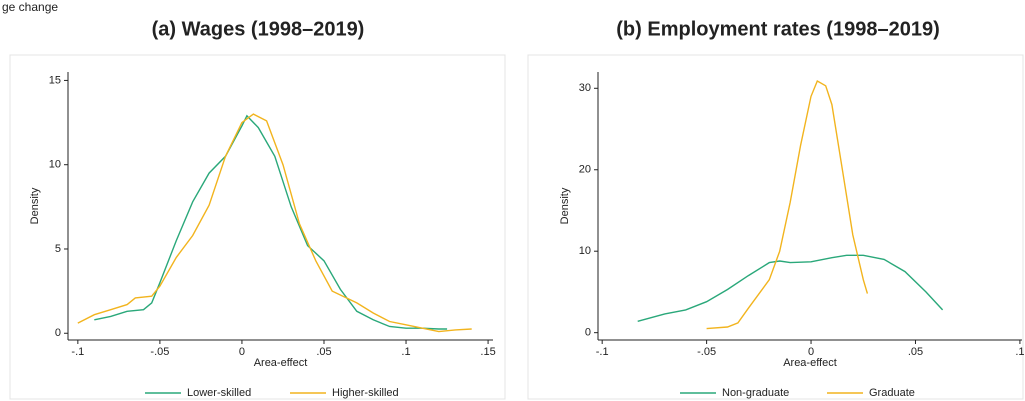 The image size is (1025, 401). I want to click on y-tick-label: 15, so click(55, 80).